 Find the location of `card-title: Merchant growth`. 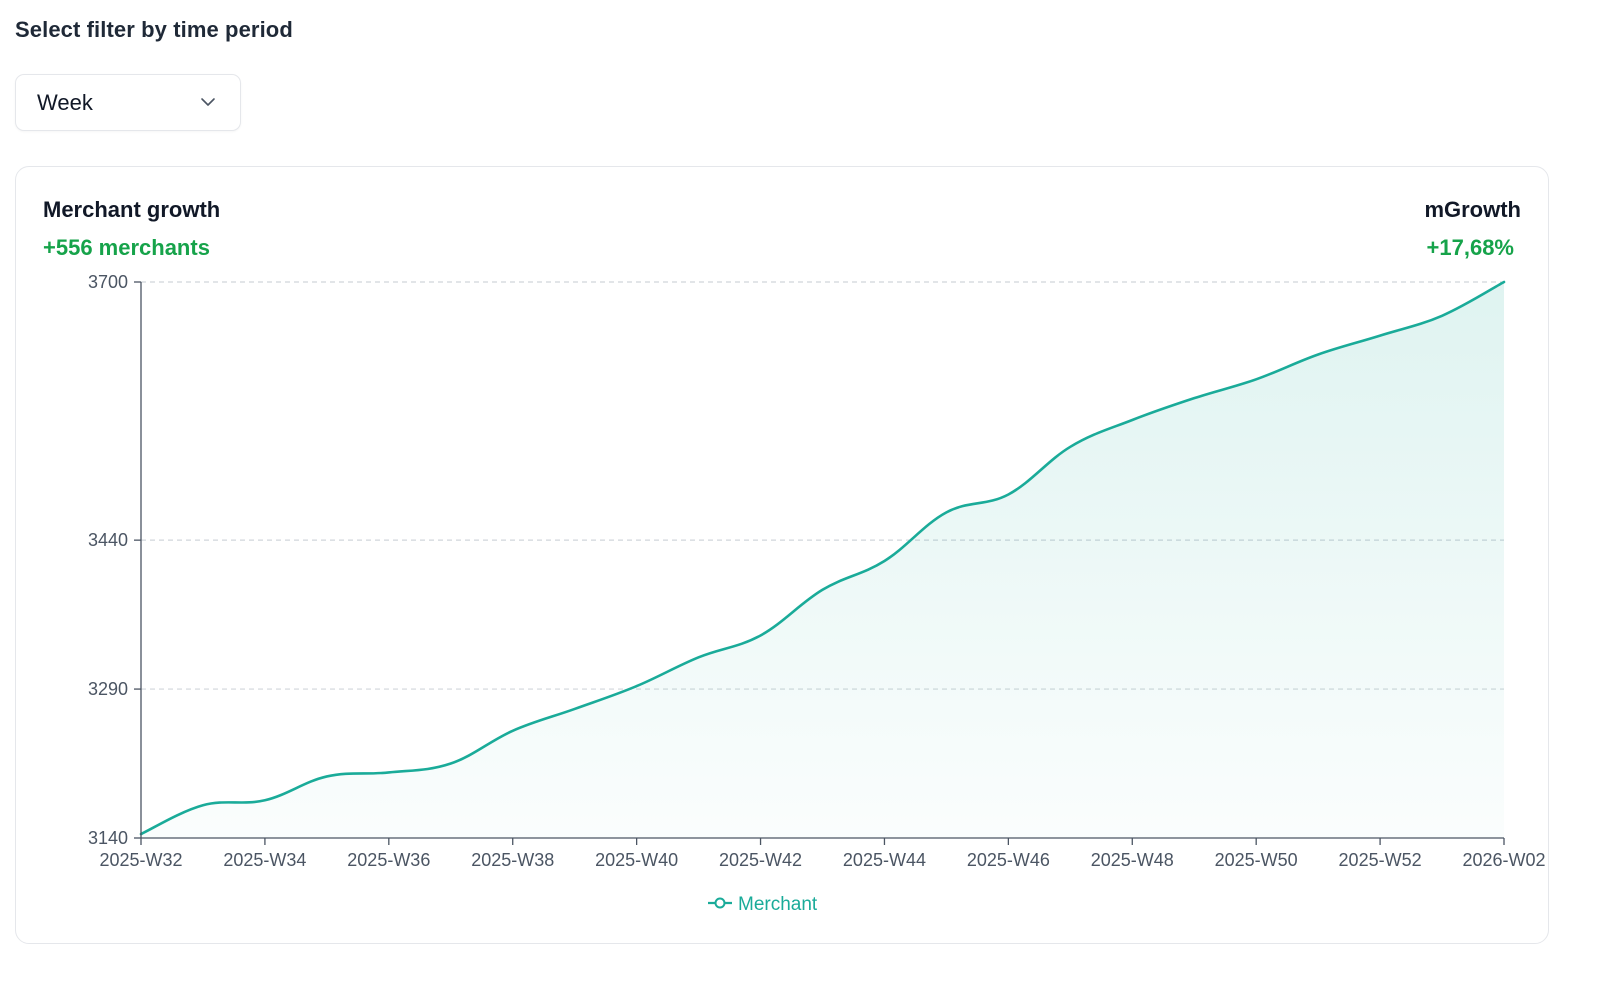

card-title: Merchant growth is located at coordinates (132, 209).